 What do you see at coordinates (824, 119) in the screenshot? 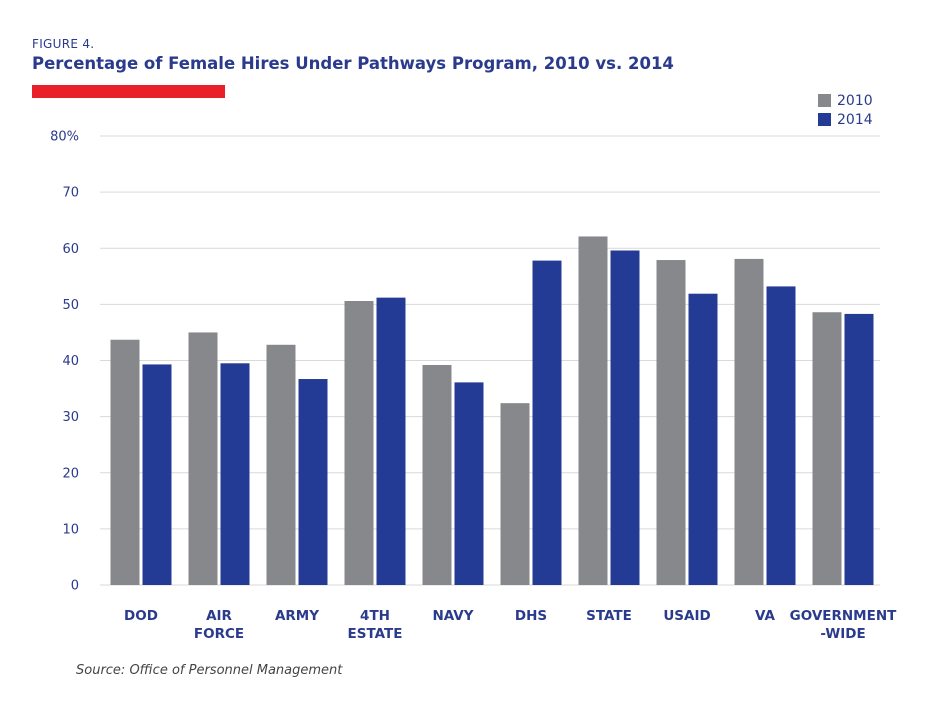
I see `legend-swatch-2014` at bounding box center [824, 119].